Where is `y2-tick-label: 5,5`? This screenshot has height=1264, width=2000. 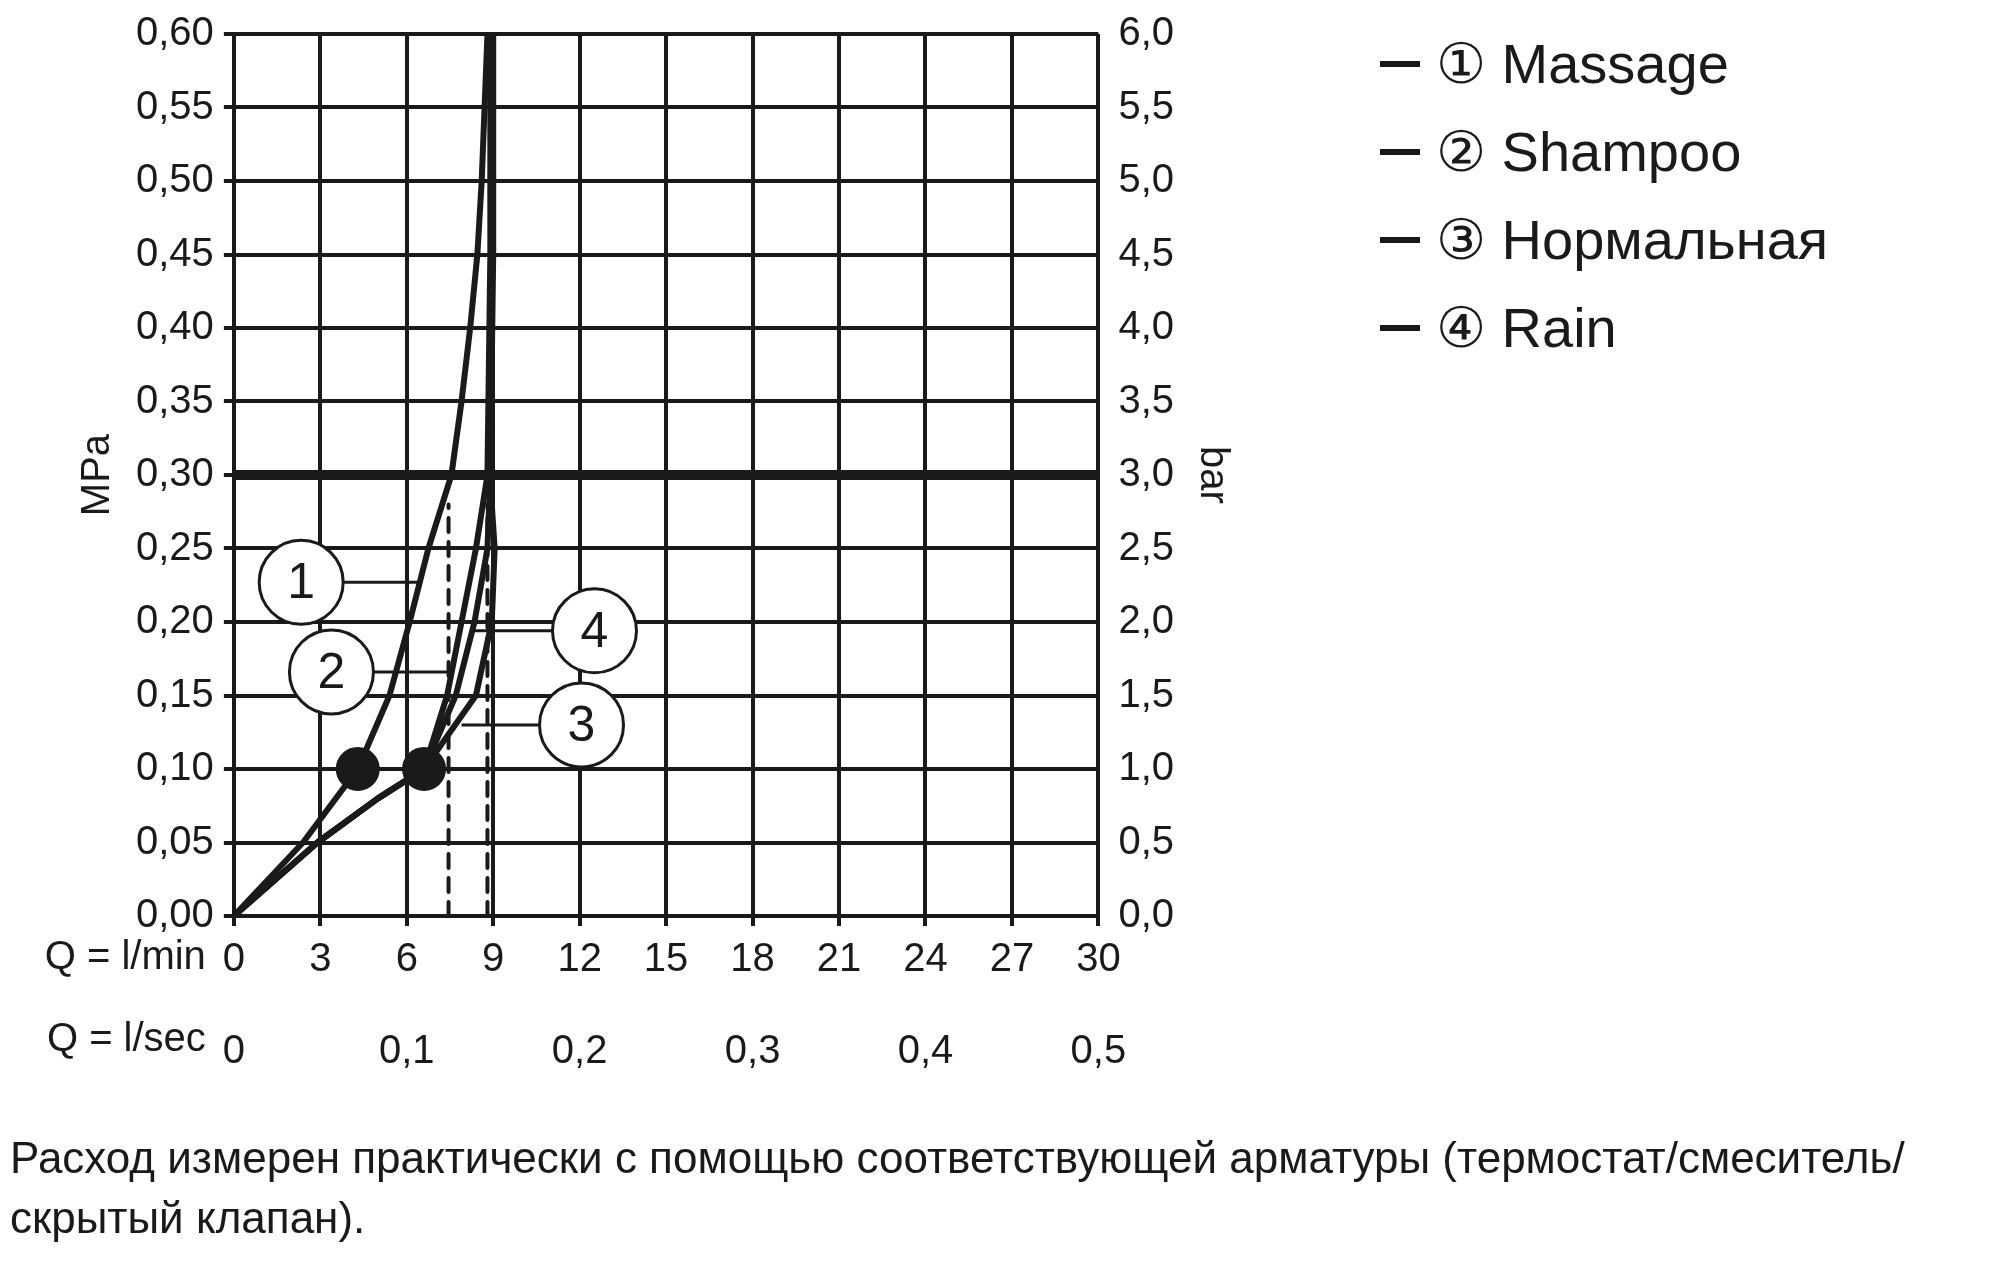
y2-tick-label: 5,5 is located at coordinates (1146, 104).